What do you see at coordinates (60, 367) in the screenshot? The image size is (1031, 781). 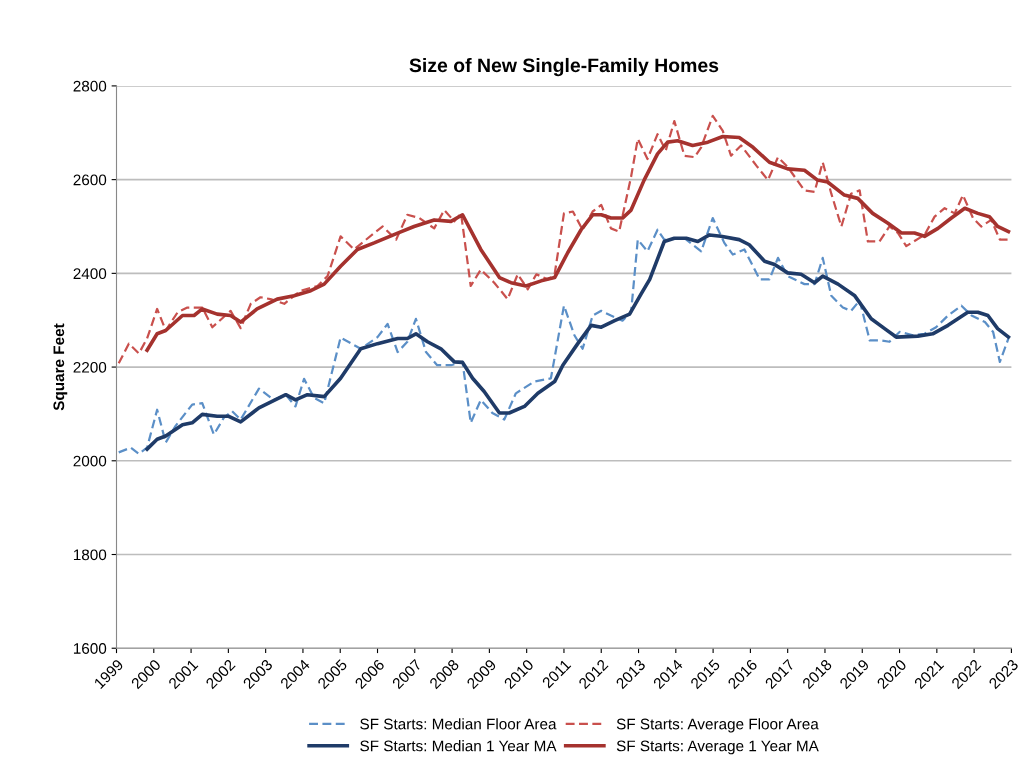 I see `y-axis-title: Square Feet` at bounding box center [60, 367].